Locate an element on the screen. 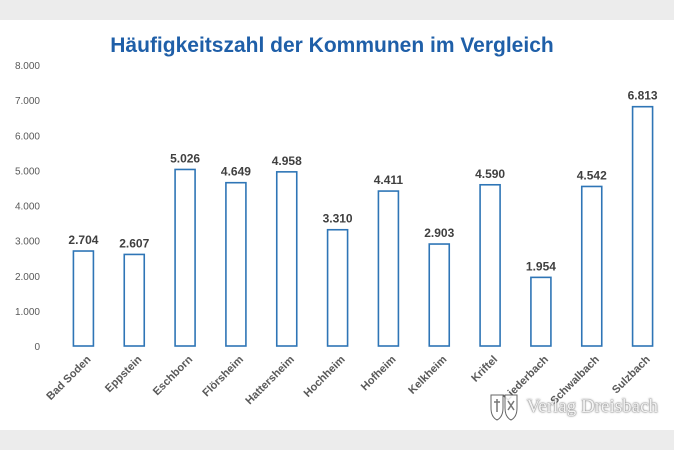 This screenshot has height=450, width=674. x-tick-label: Eschborn is located at coordinates (173, 375).